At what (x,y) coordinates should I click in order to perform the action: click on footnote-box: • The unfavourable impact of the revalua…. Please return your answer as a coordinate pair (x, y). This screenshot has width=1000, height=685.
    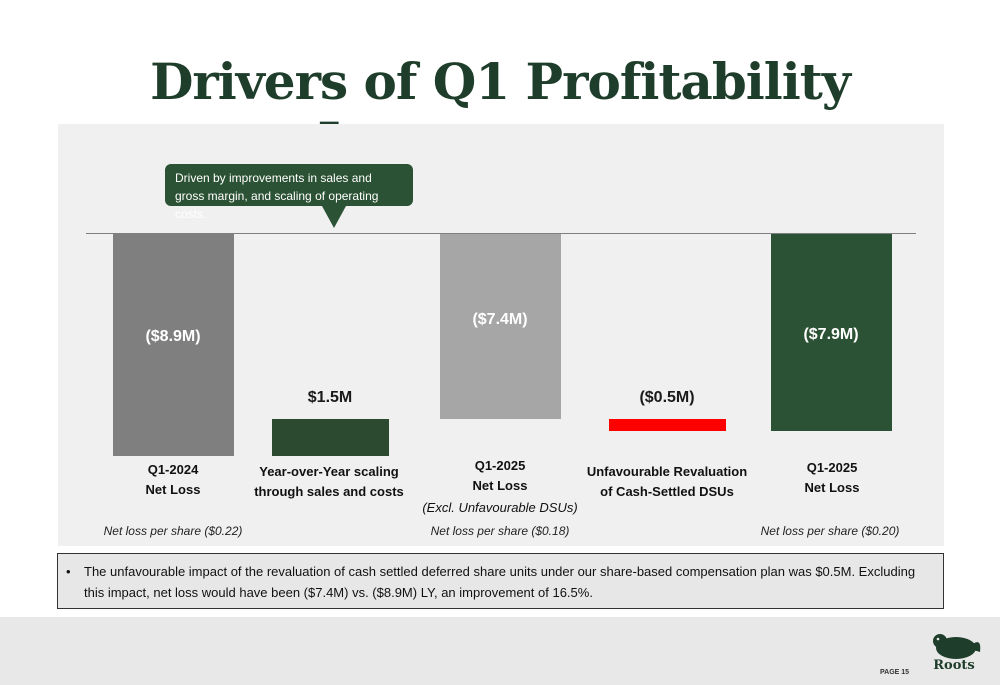
    Looking at the image, I should click on (500, 581).